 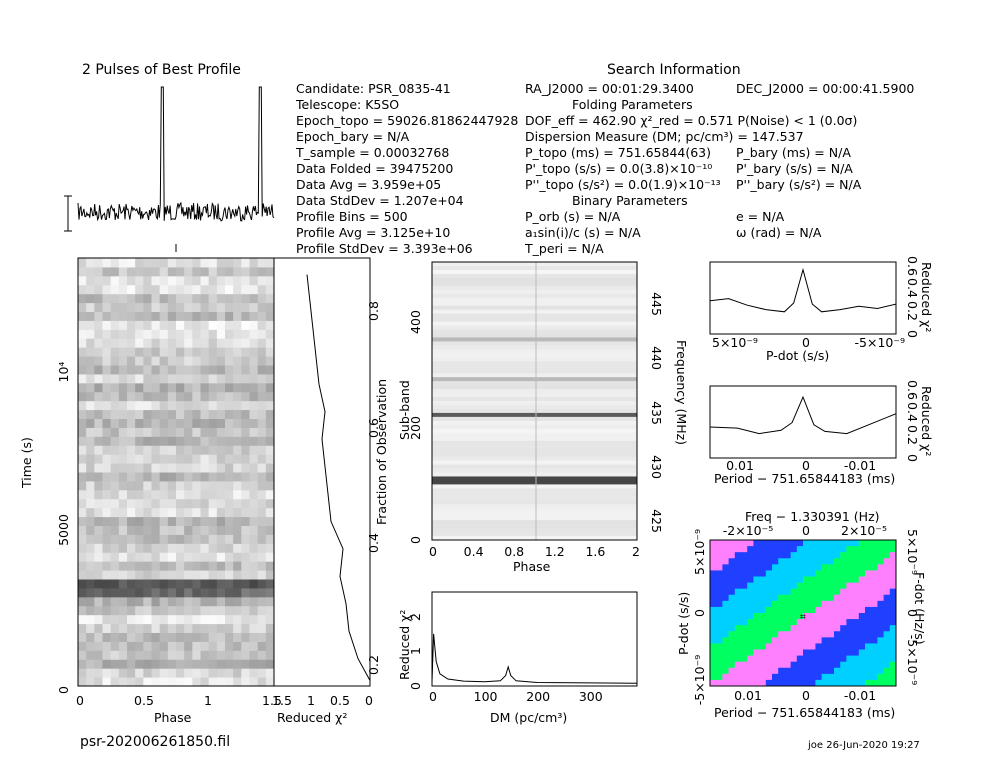 I want to click on pdot-ytick: 0.6, so click(x=912, y=266).